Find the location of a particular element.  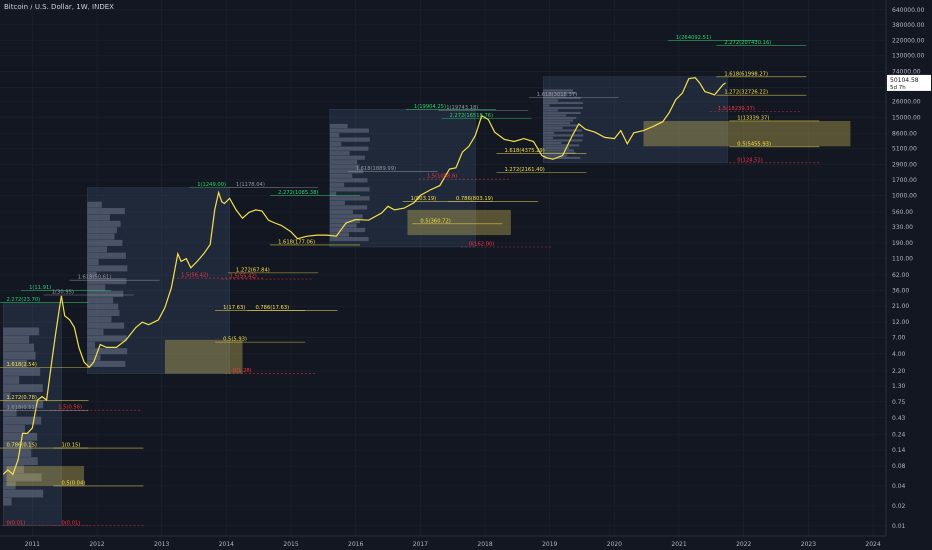

y-tick-label: 0.75 is located at coordinates (899, 402).